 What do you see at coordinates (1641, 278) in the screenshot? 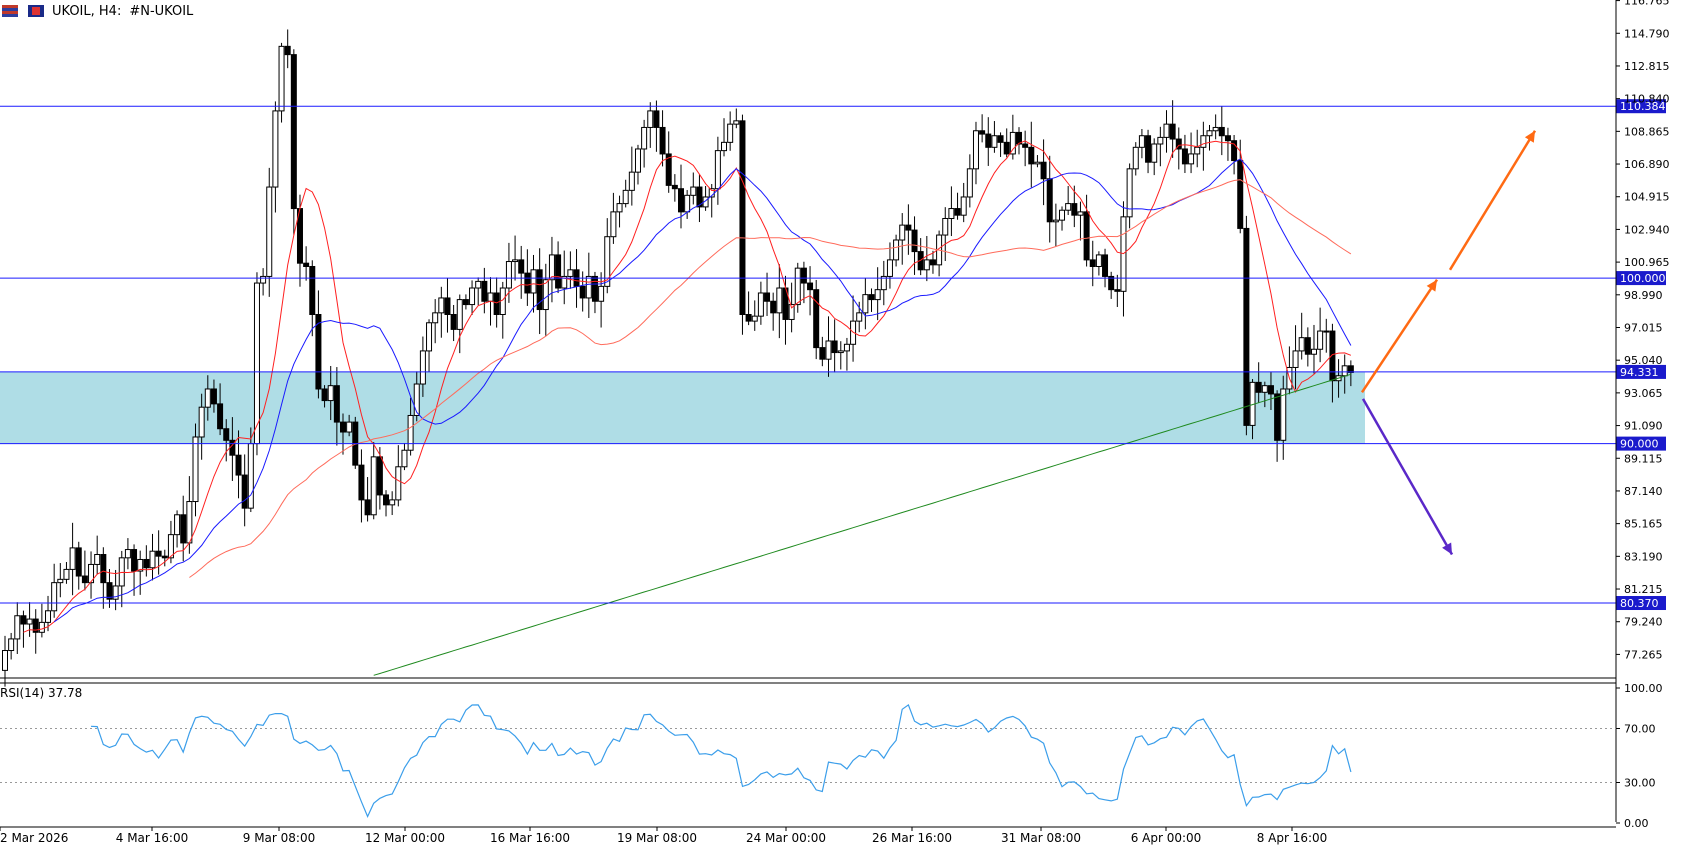
I see `level-price-box` at bounding box center [1641, 278].